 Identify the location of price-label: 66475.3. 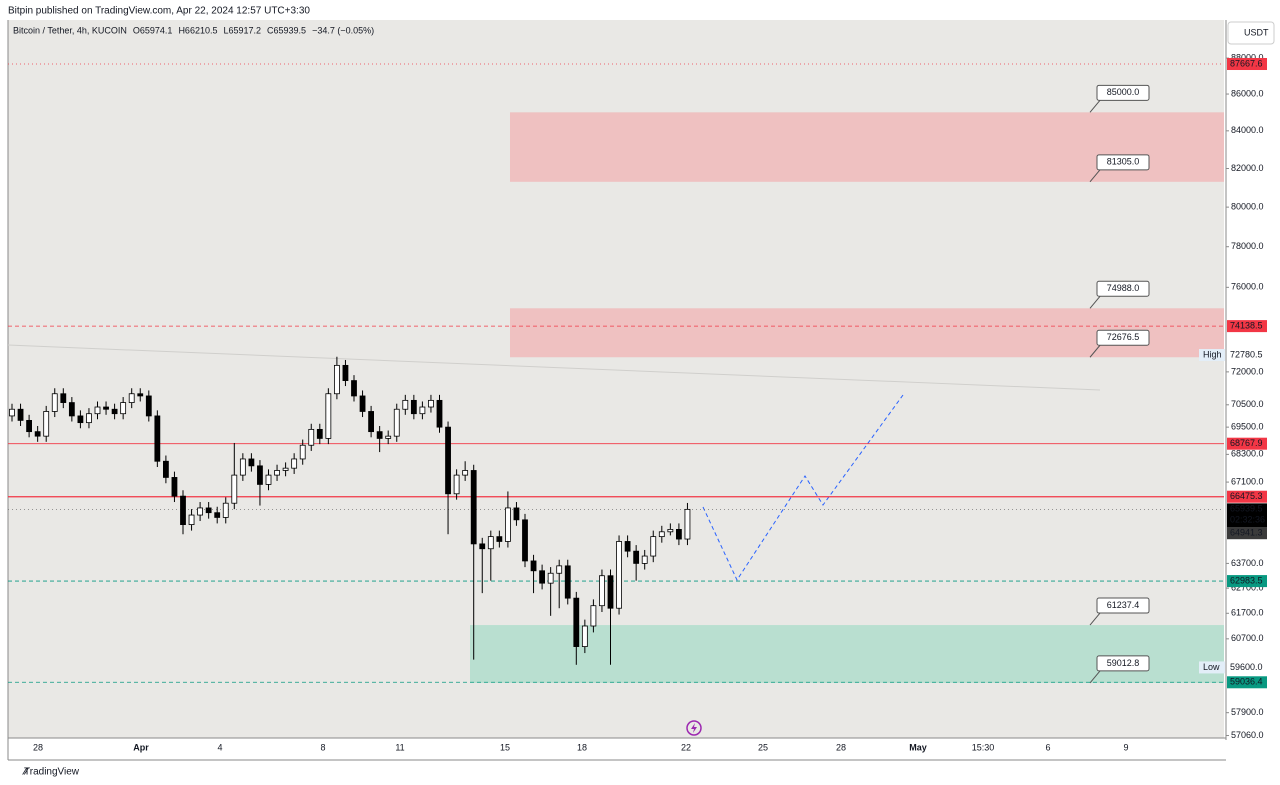
(1246, 496).